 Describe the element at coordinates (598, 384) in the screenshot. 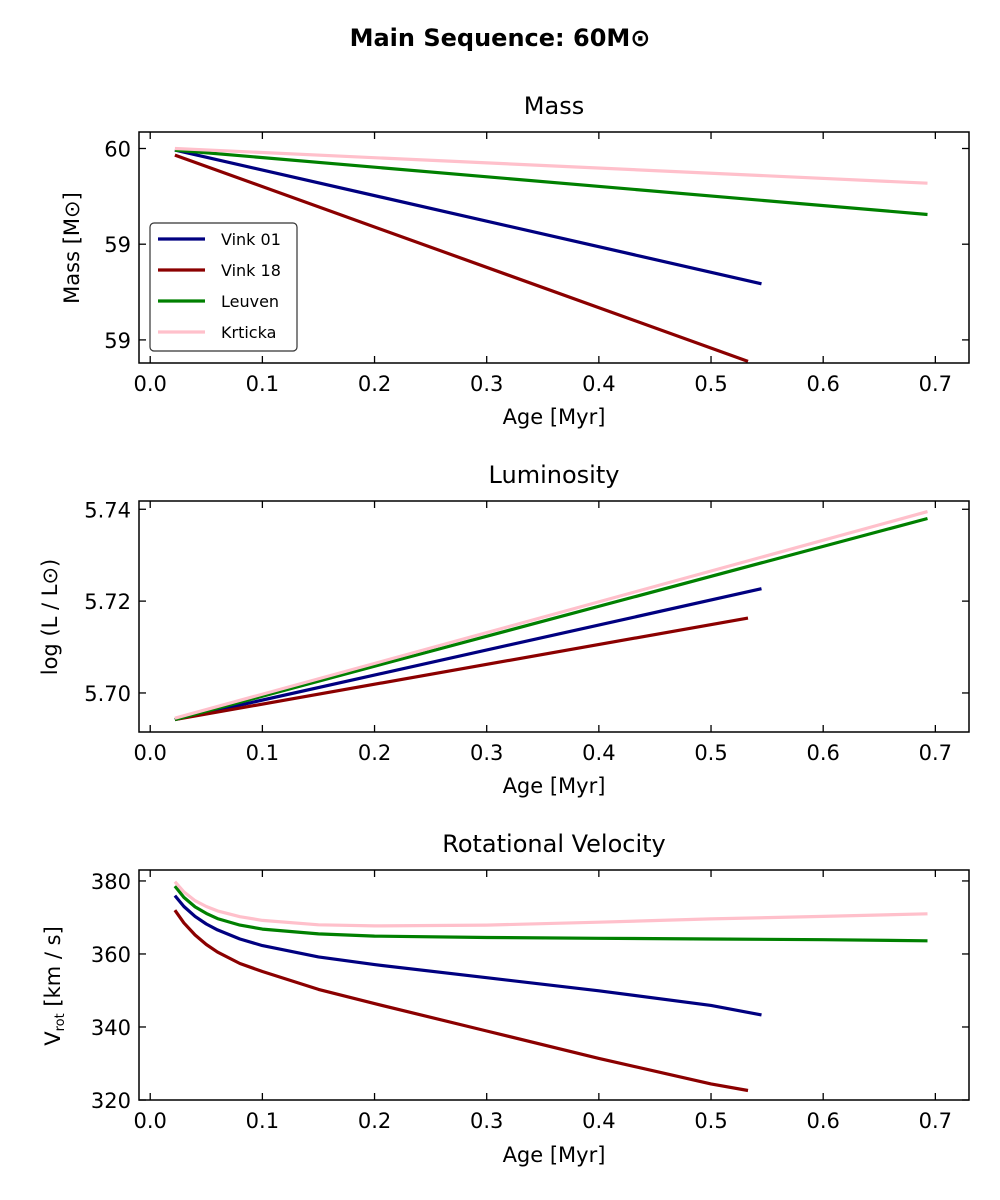

I see `mass-xtick-label: 0.4` at that location.